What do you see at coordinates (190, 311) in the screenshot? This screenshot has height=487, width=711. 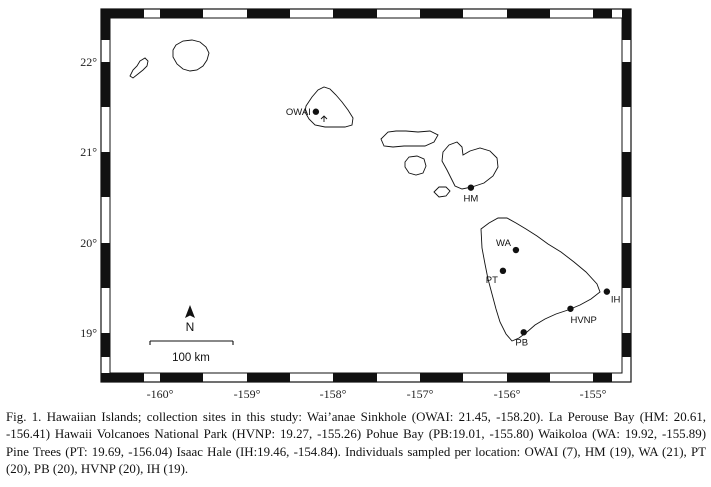 I see `north-arrow-icon` at bounding box center [190, 311].